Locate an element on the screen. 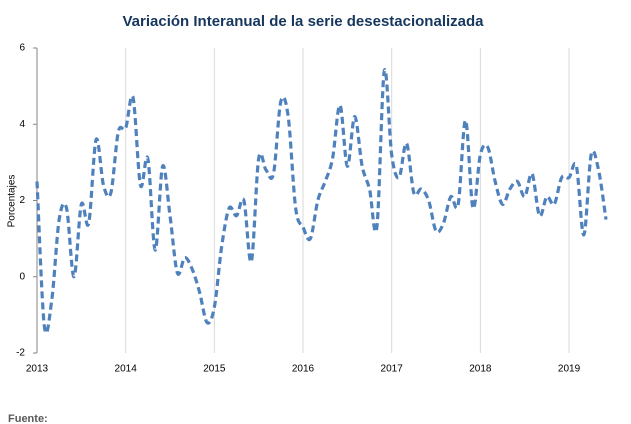 The width and height of the screenshot is (631, 424). y-axis-label: Porcentajes is located at coordinates (12, 201).